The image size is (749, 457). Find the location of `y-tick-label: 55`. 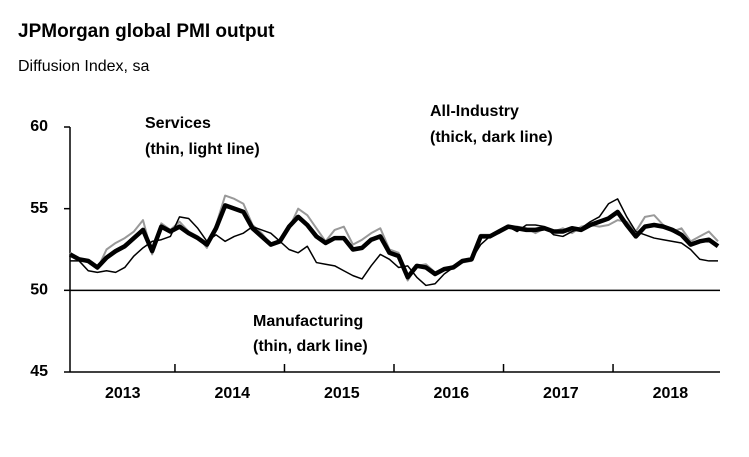

y-tick-label: 55 is located at coordinates (39, 208).